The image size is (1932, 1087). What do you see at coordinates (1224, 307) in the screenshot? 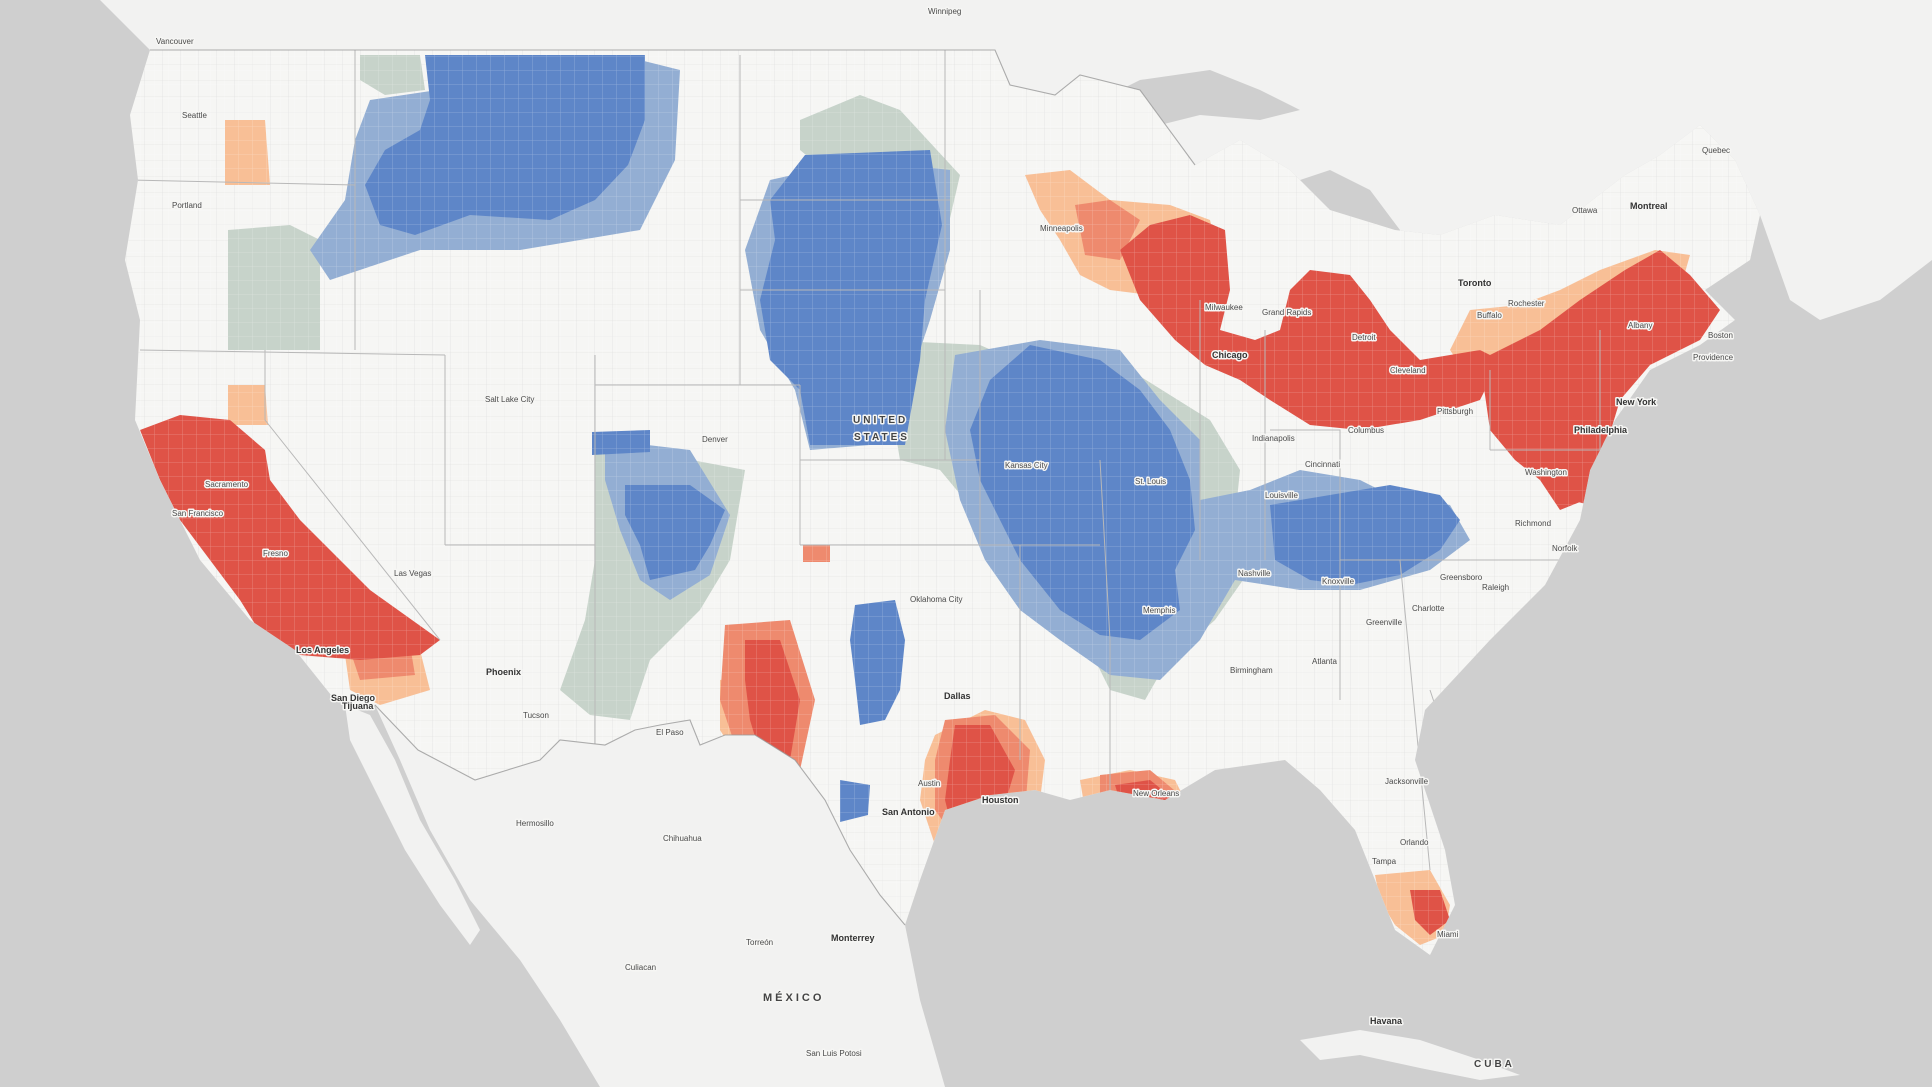
I see `label-milwaukee: Milwaukee` at bounding box center [1224, 307].